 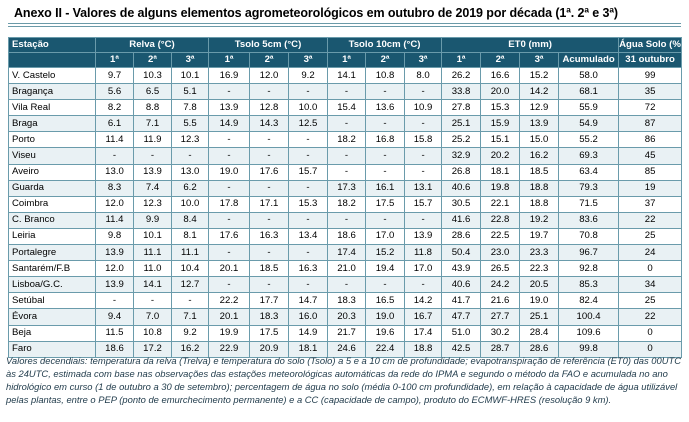 I want to click on table-cell: 18.3, so click(x=347, y=301).